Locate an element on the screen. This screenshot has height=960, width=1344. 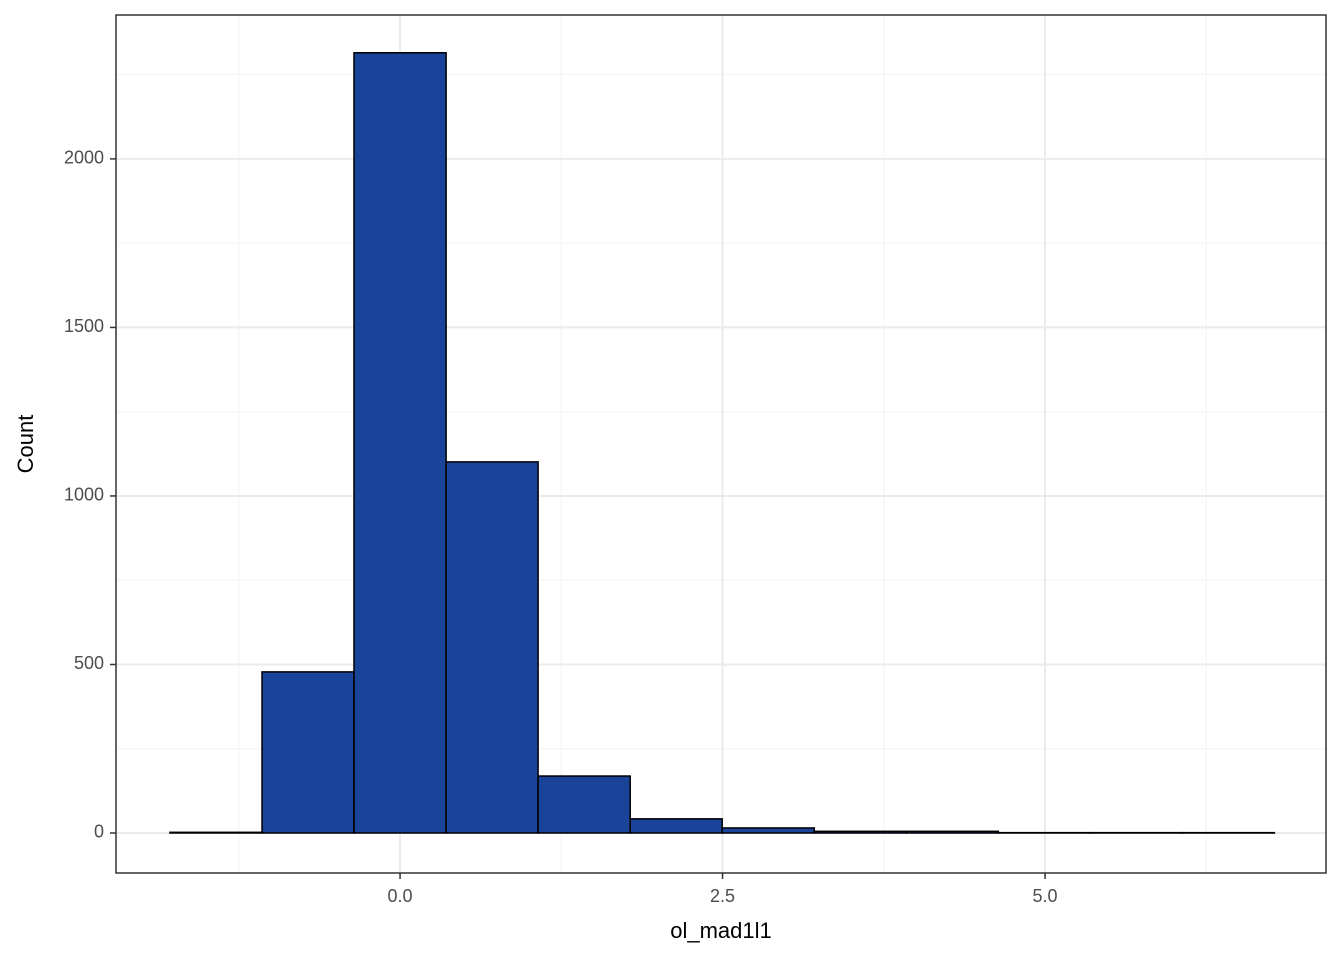
y-axis-title: Count is located at coordinates (25, 444).